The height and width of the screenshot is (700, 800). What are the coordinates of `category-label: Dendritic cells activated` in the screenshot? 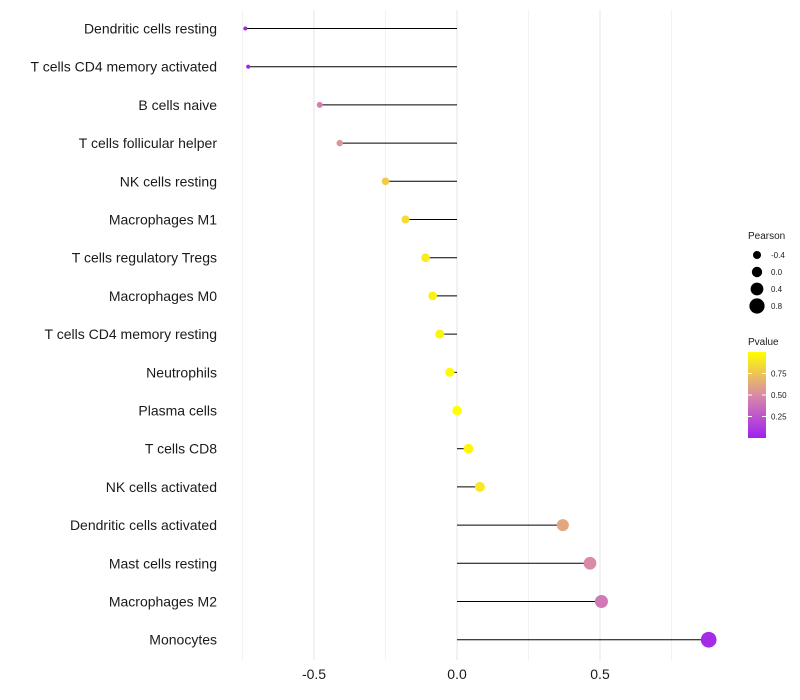 It's located at (143, 525).